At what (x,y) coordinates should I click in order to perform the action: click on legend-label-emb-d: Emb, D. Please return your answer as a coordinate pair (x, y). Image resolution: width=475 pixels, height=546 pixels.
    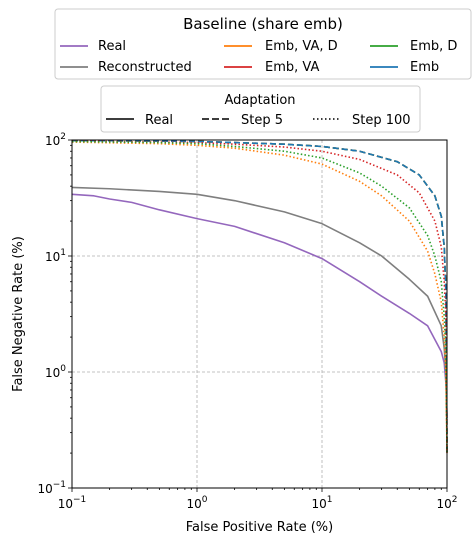
    Looking at the image, I should click on (433, 46).